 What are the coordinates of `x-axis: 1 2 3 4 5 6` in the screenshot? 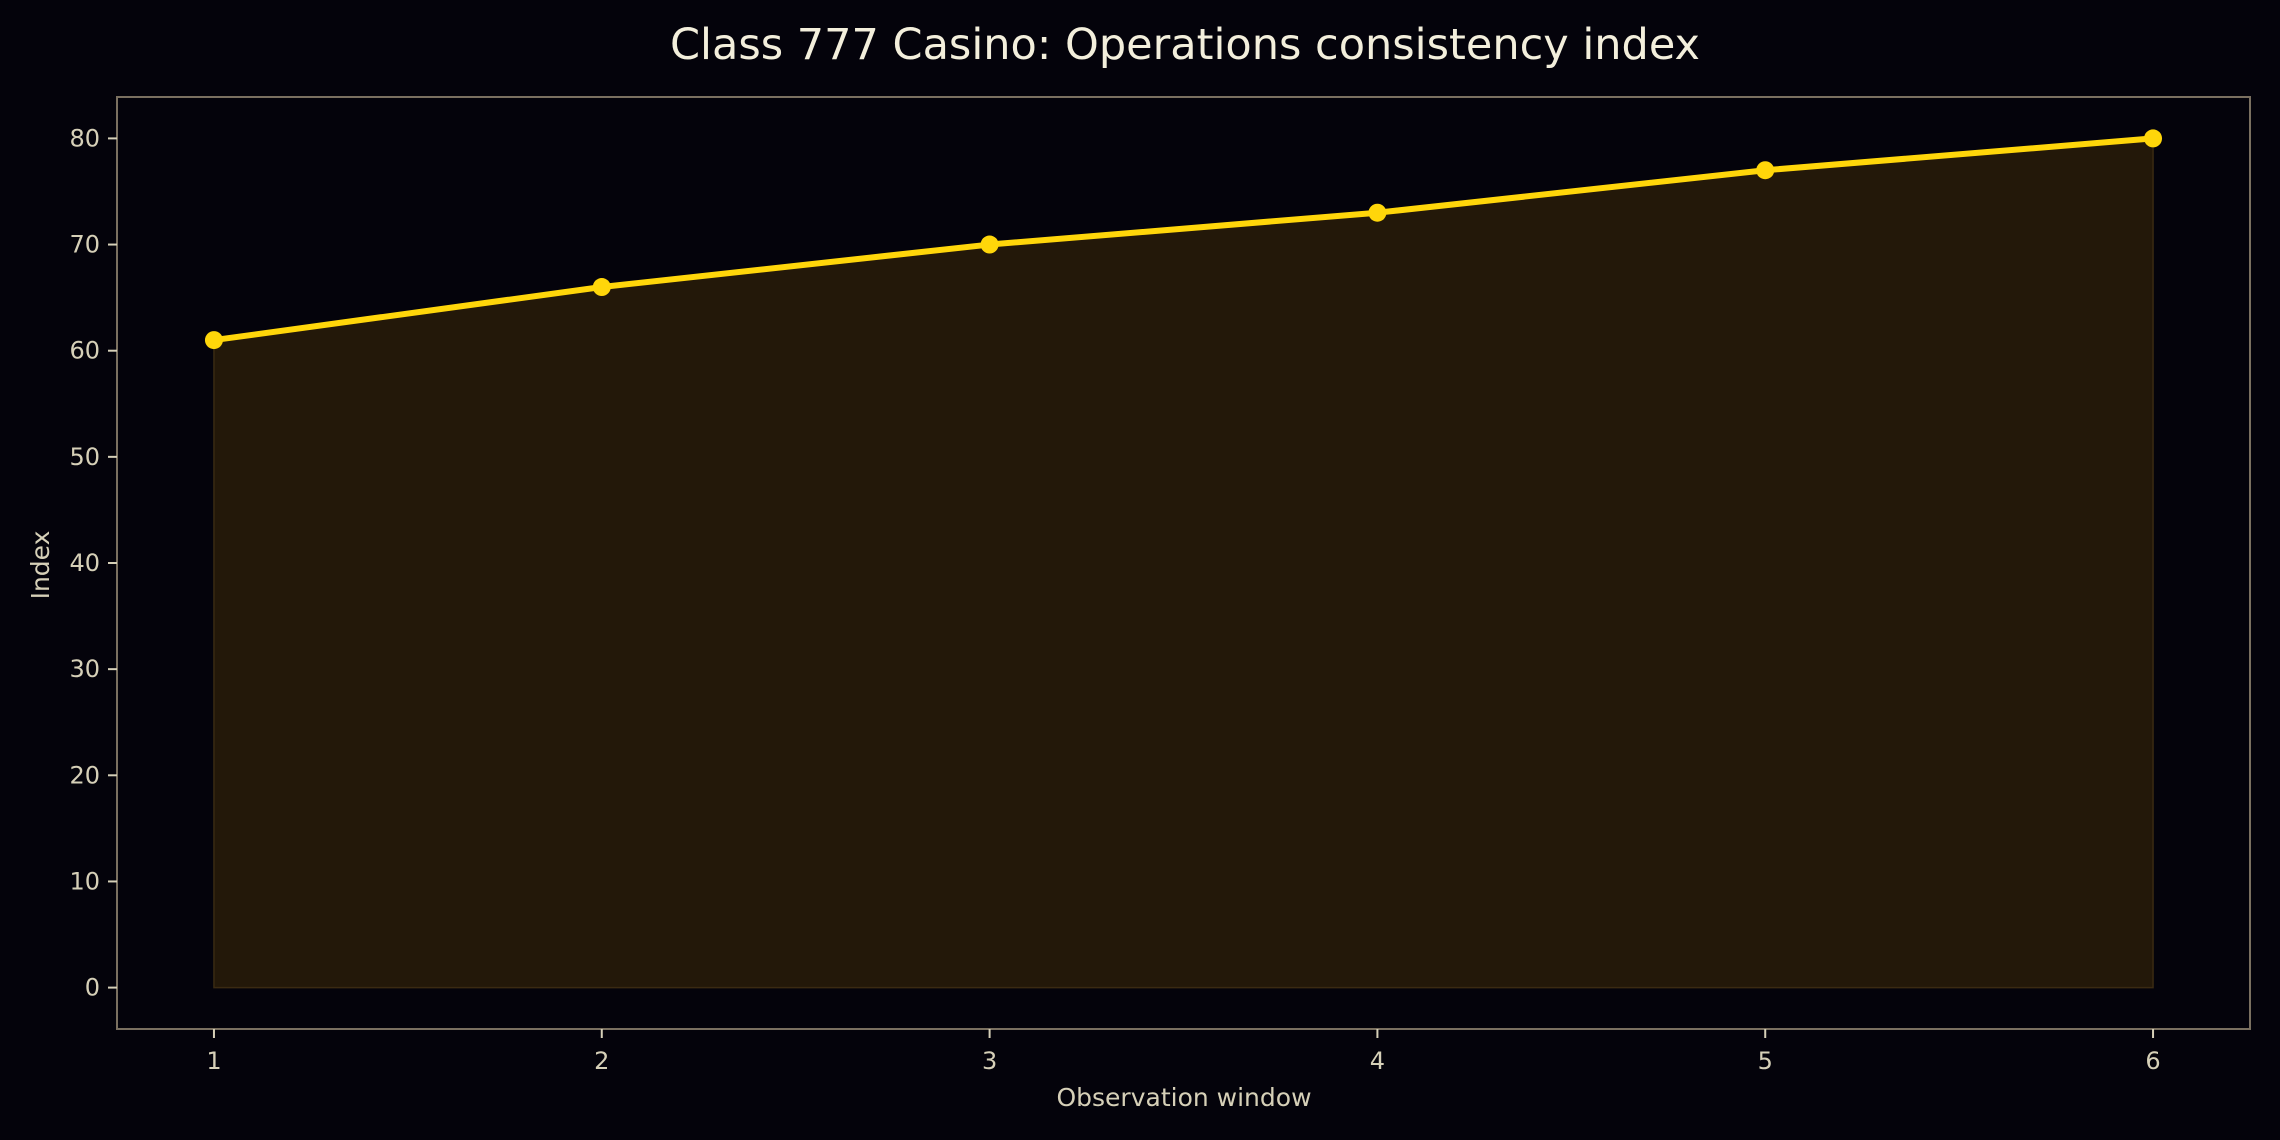 It's located at (1183, 1052).